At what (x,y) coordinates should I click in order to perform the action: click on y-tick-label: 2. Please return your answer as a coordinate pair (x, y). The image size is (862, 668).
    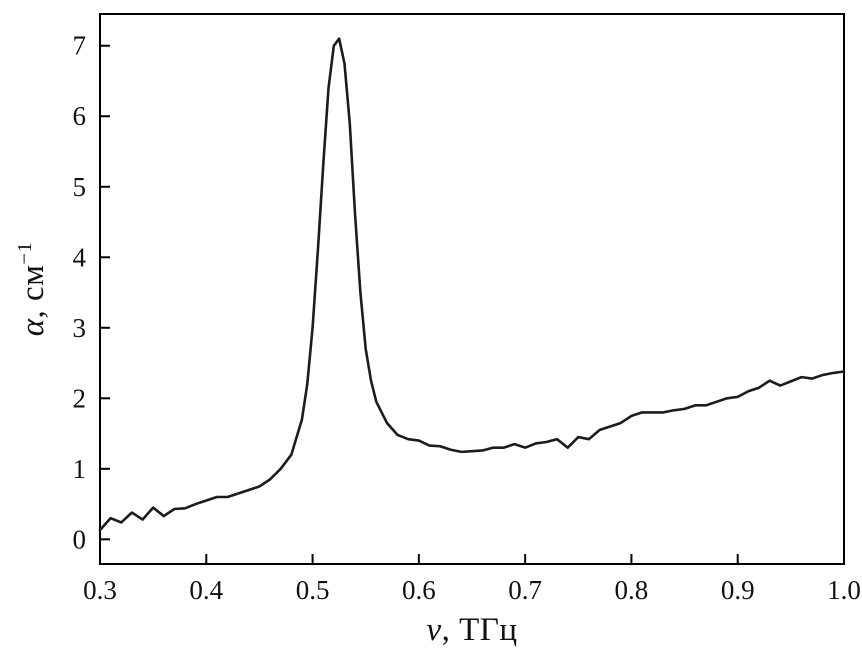
    Looking at the image, I should click on (80, 398).